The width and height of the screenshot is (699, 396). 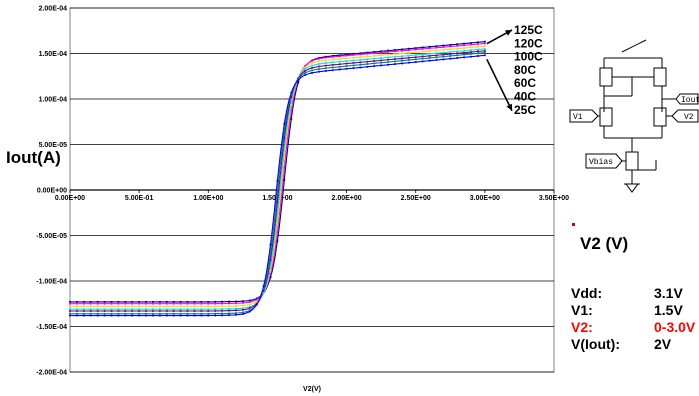 What do you see at coordinates (53, 54) in the screenshot?
I see `y-tick-label: 1.50E-04` at bounding box center [53, 54].